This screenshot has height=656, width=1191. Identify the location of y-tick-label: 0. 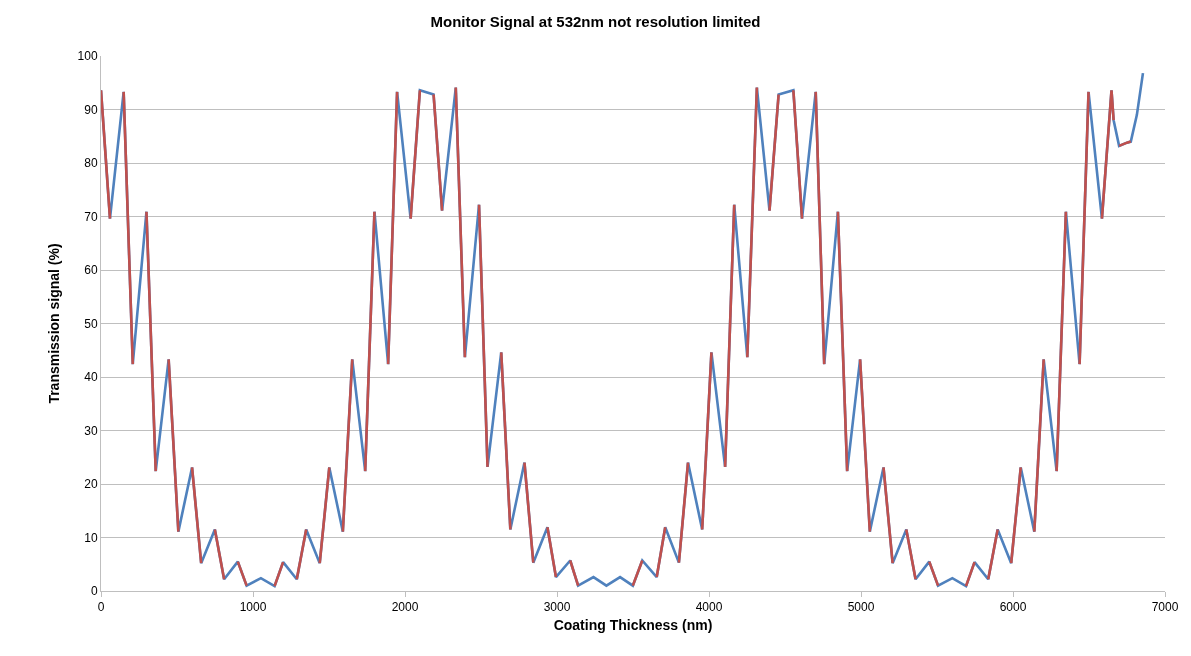
(94, 591).